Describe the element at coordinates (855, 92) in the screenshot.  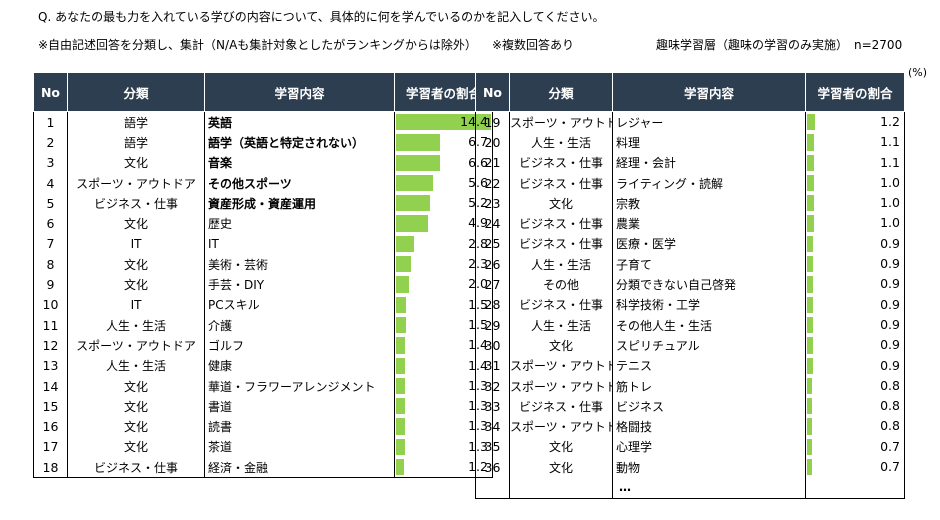
I see `header-share: 学習者の割合` at that location.